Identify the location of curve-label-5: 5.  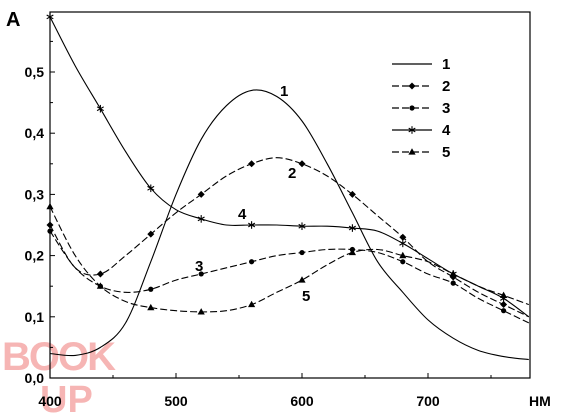
(306, 296).